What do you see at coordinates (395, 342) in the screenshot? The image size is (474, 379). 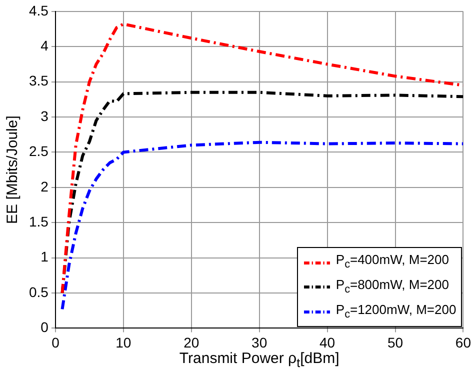 I see `x-tick-label: 50` at bounding box center [395, 342].